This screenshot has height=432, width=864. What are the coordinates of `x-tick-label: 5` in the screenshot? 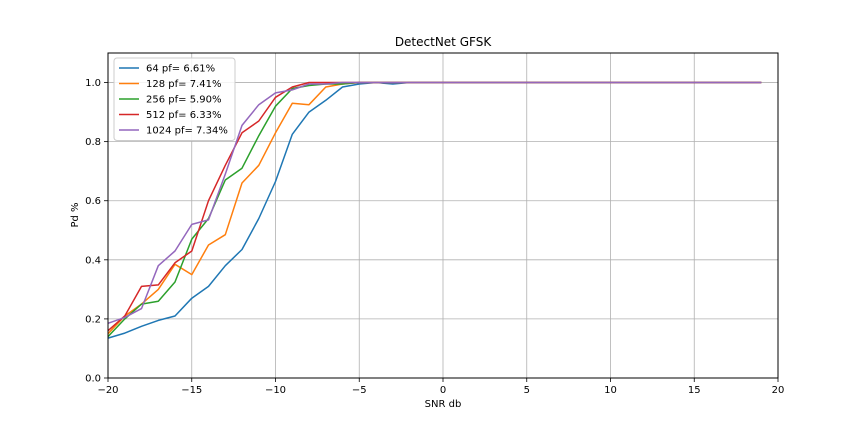 It's located at (527, 390).